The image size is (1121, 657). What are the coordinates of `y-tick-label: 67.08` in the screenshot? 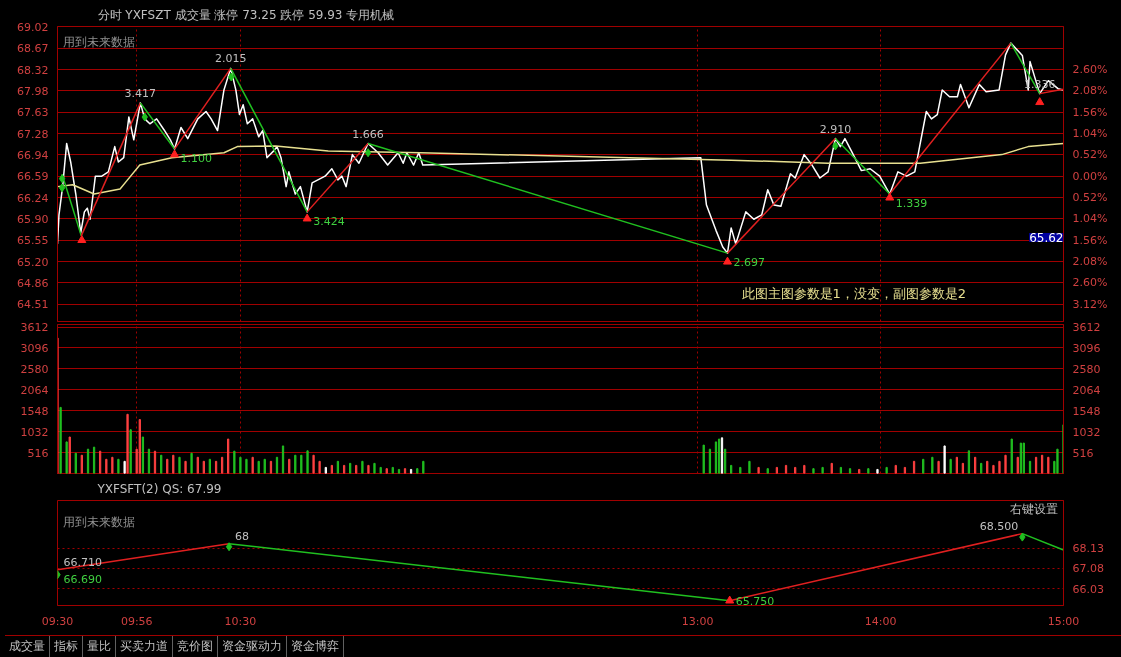 It's located at (1088, 569).